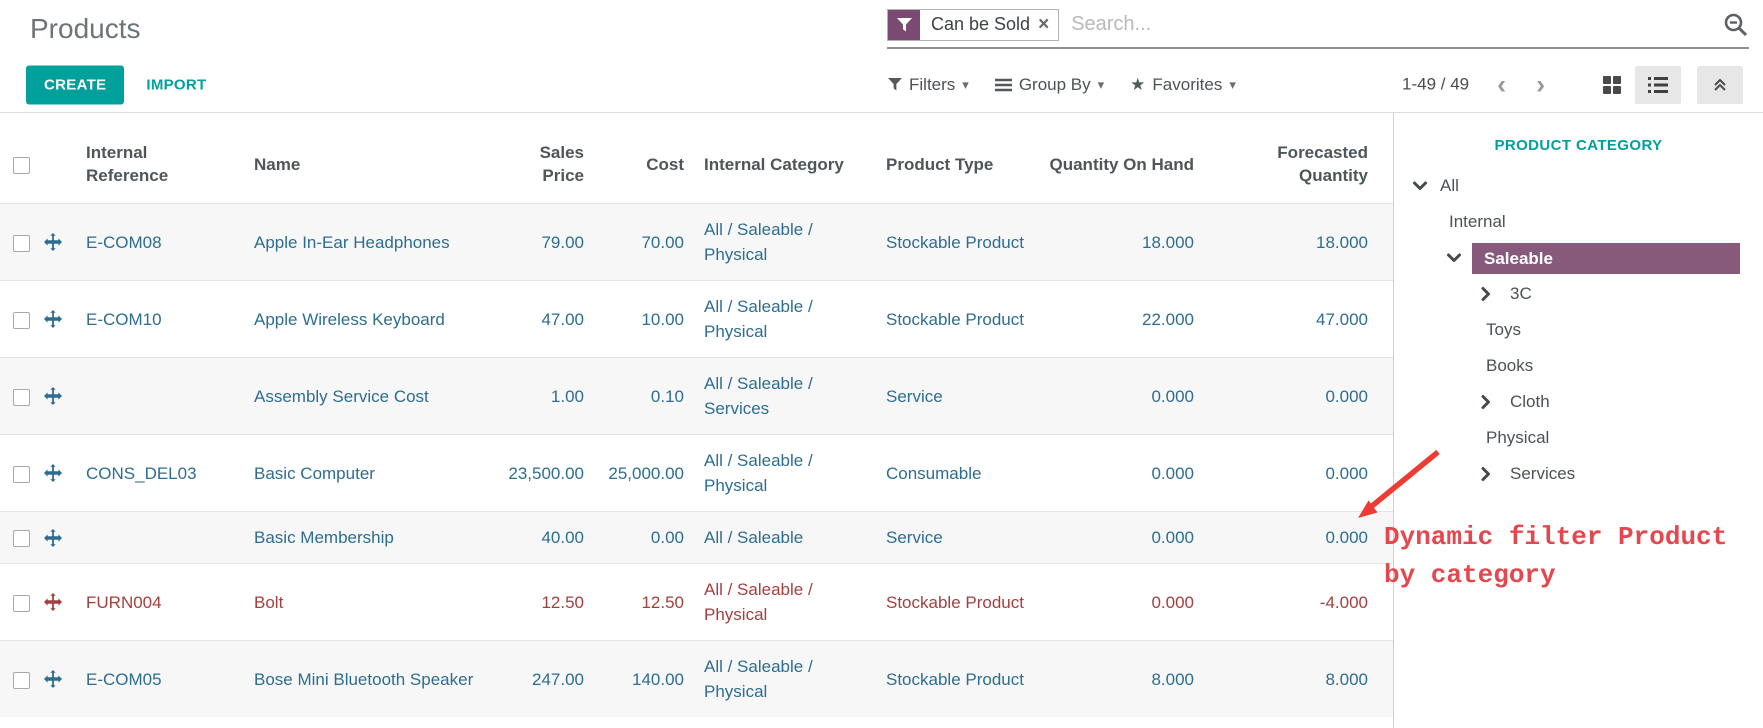 The height and width of the screenshot is (728, 1763). What do you see at coordinates (1578, 330) in the screenshot?
I see `category-item-toys: Toys` at bounding box center [1578, 330].